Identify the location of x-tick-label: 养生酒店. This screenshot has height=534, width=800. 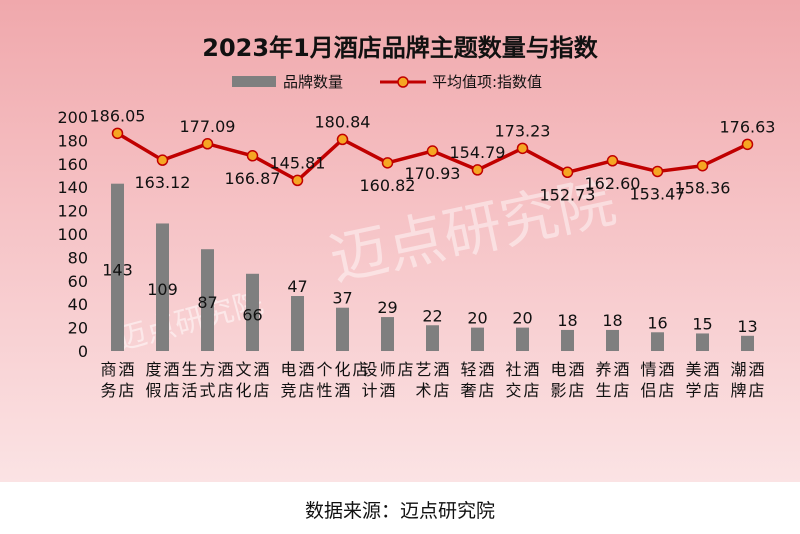
(612, 380).